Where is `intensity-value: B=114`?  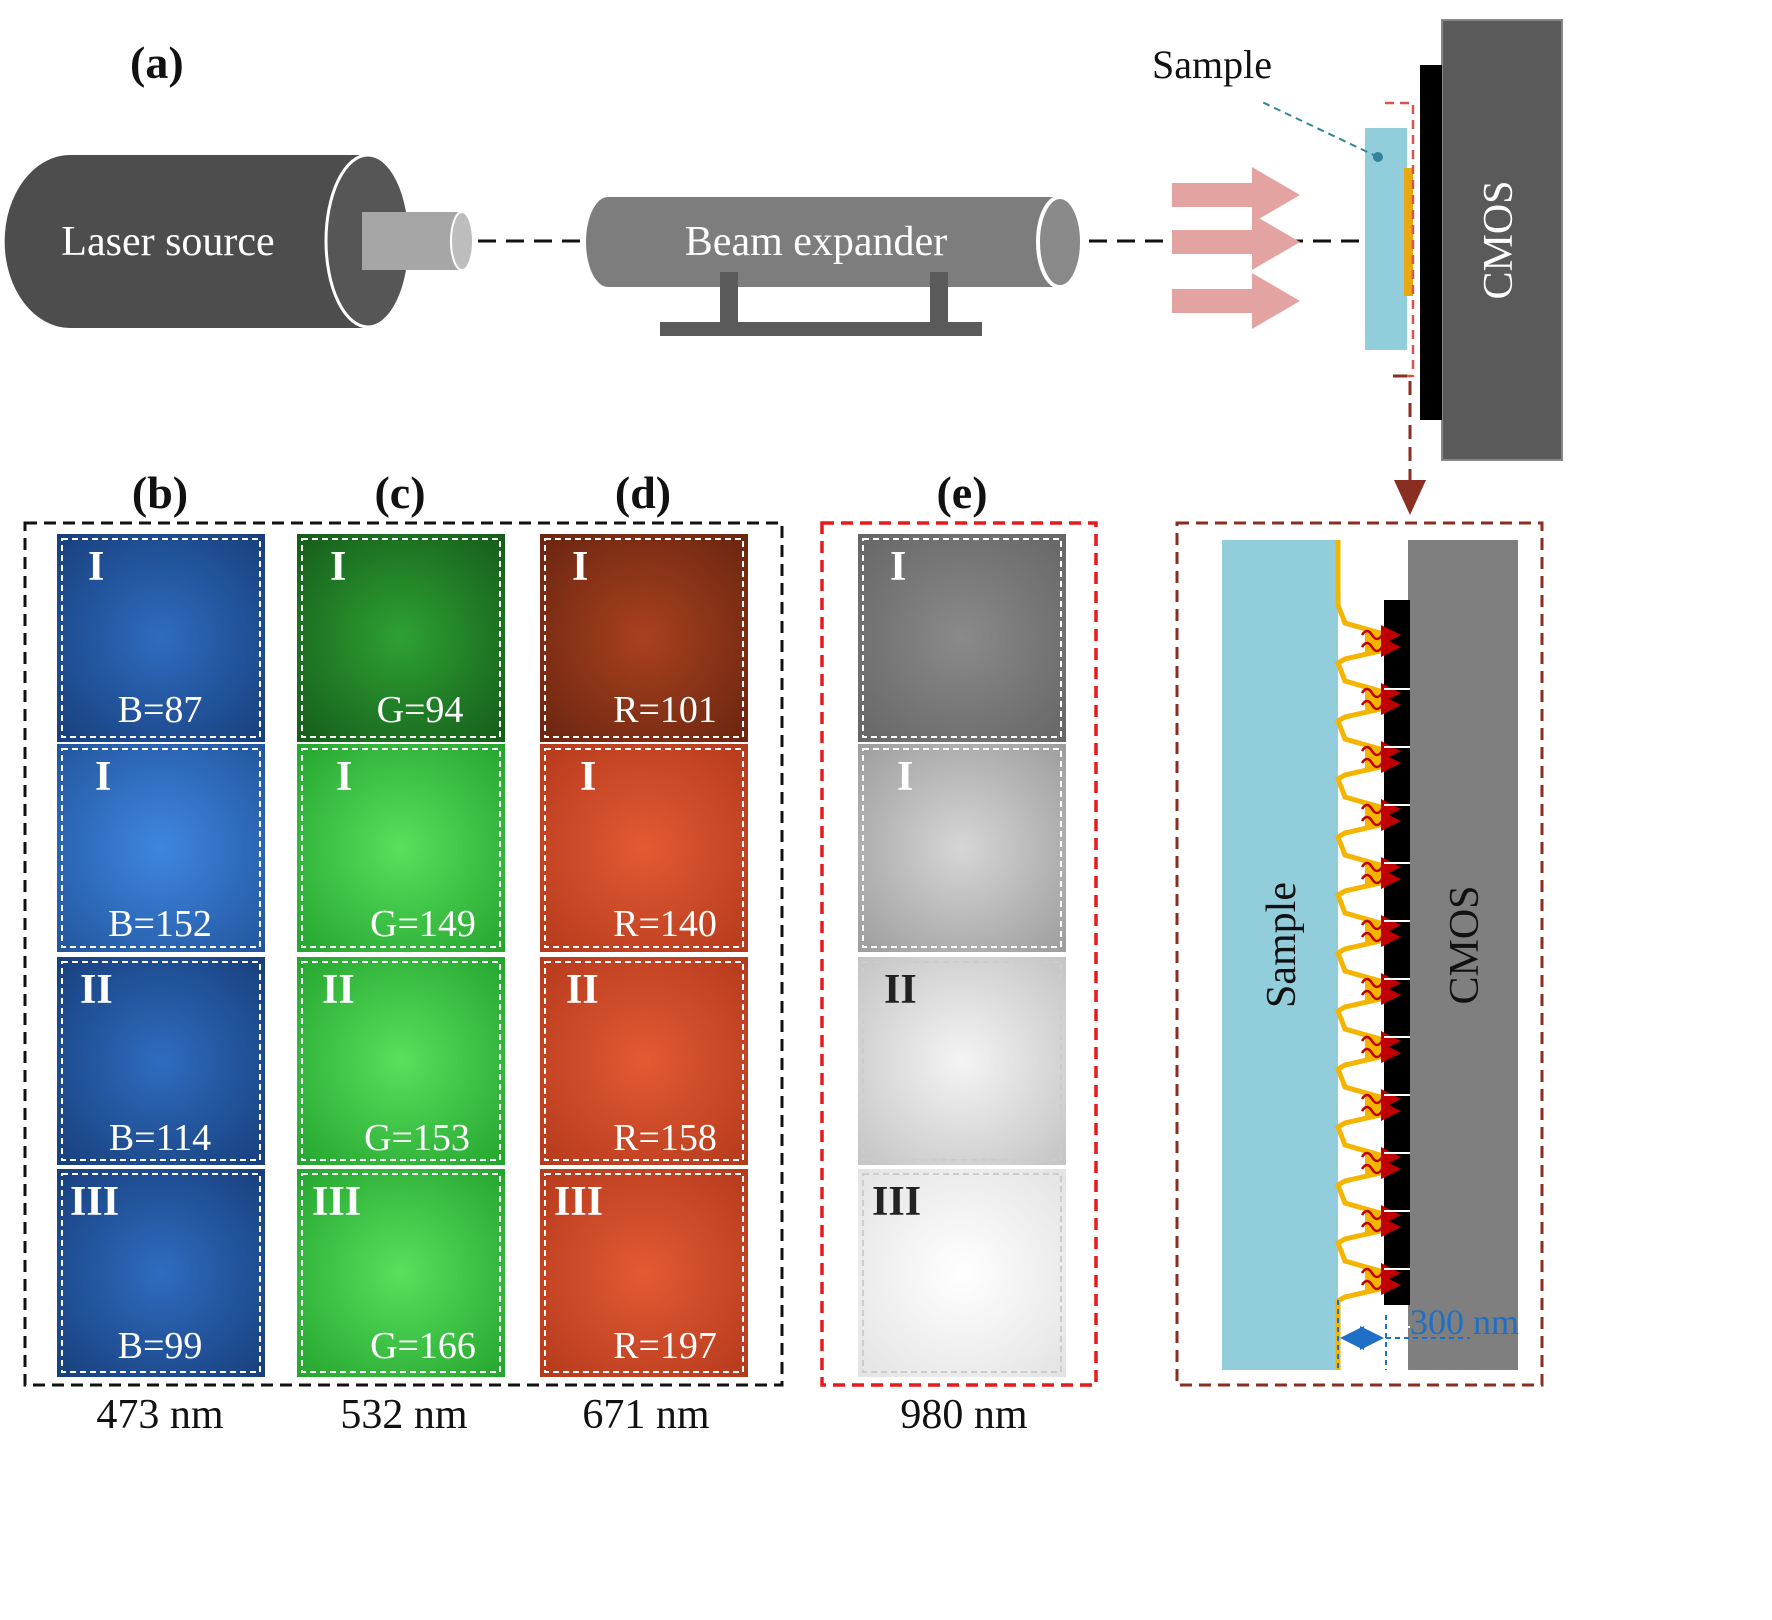
intensity-value: B=114 is located at coordinates (160, 1138).